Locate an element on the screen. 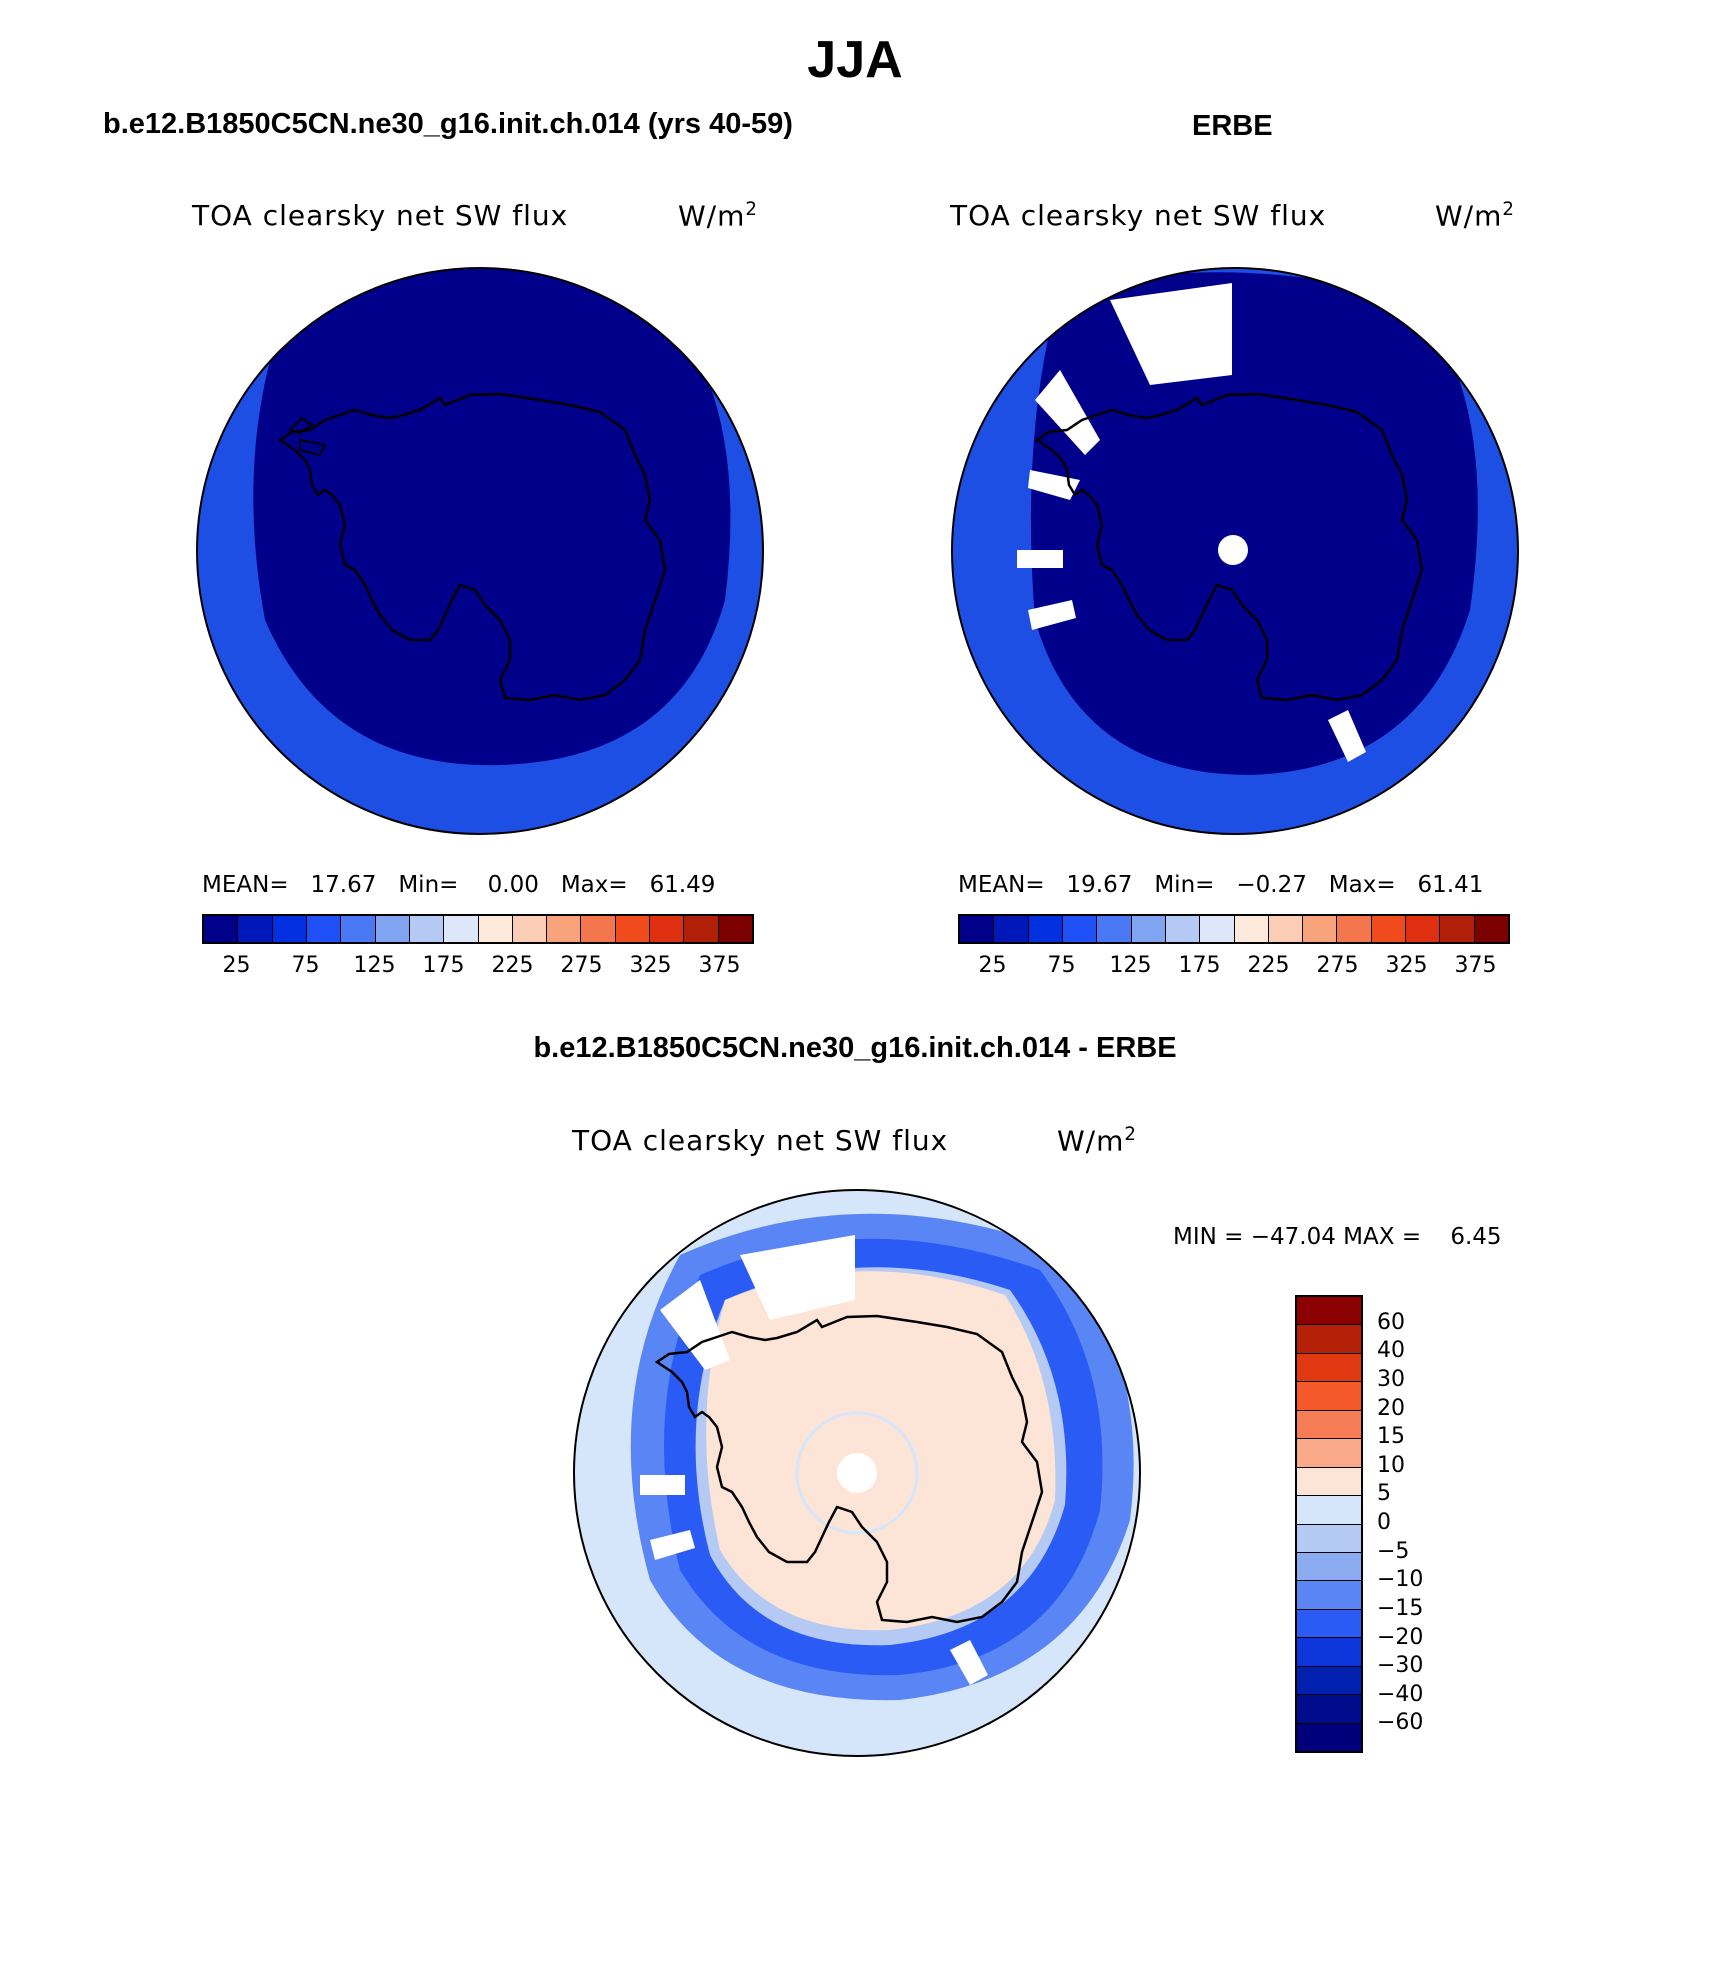 The height and width of the screenshot is (1972, 1710). colorbar-tick-label: −30 is located at coordinates (1400, 1666).